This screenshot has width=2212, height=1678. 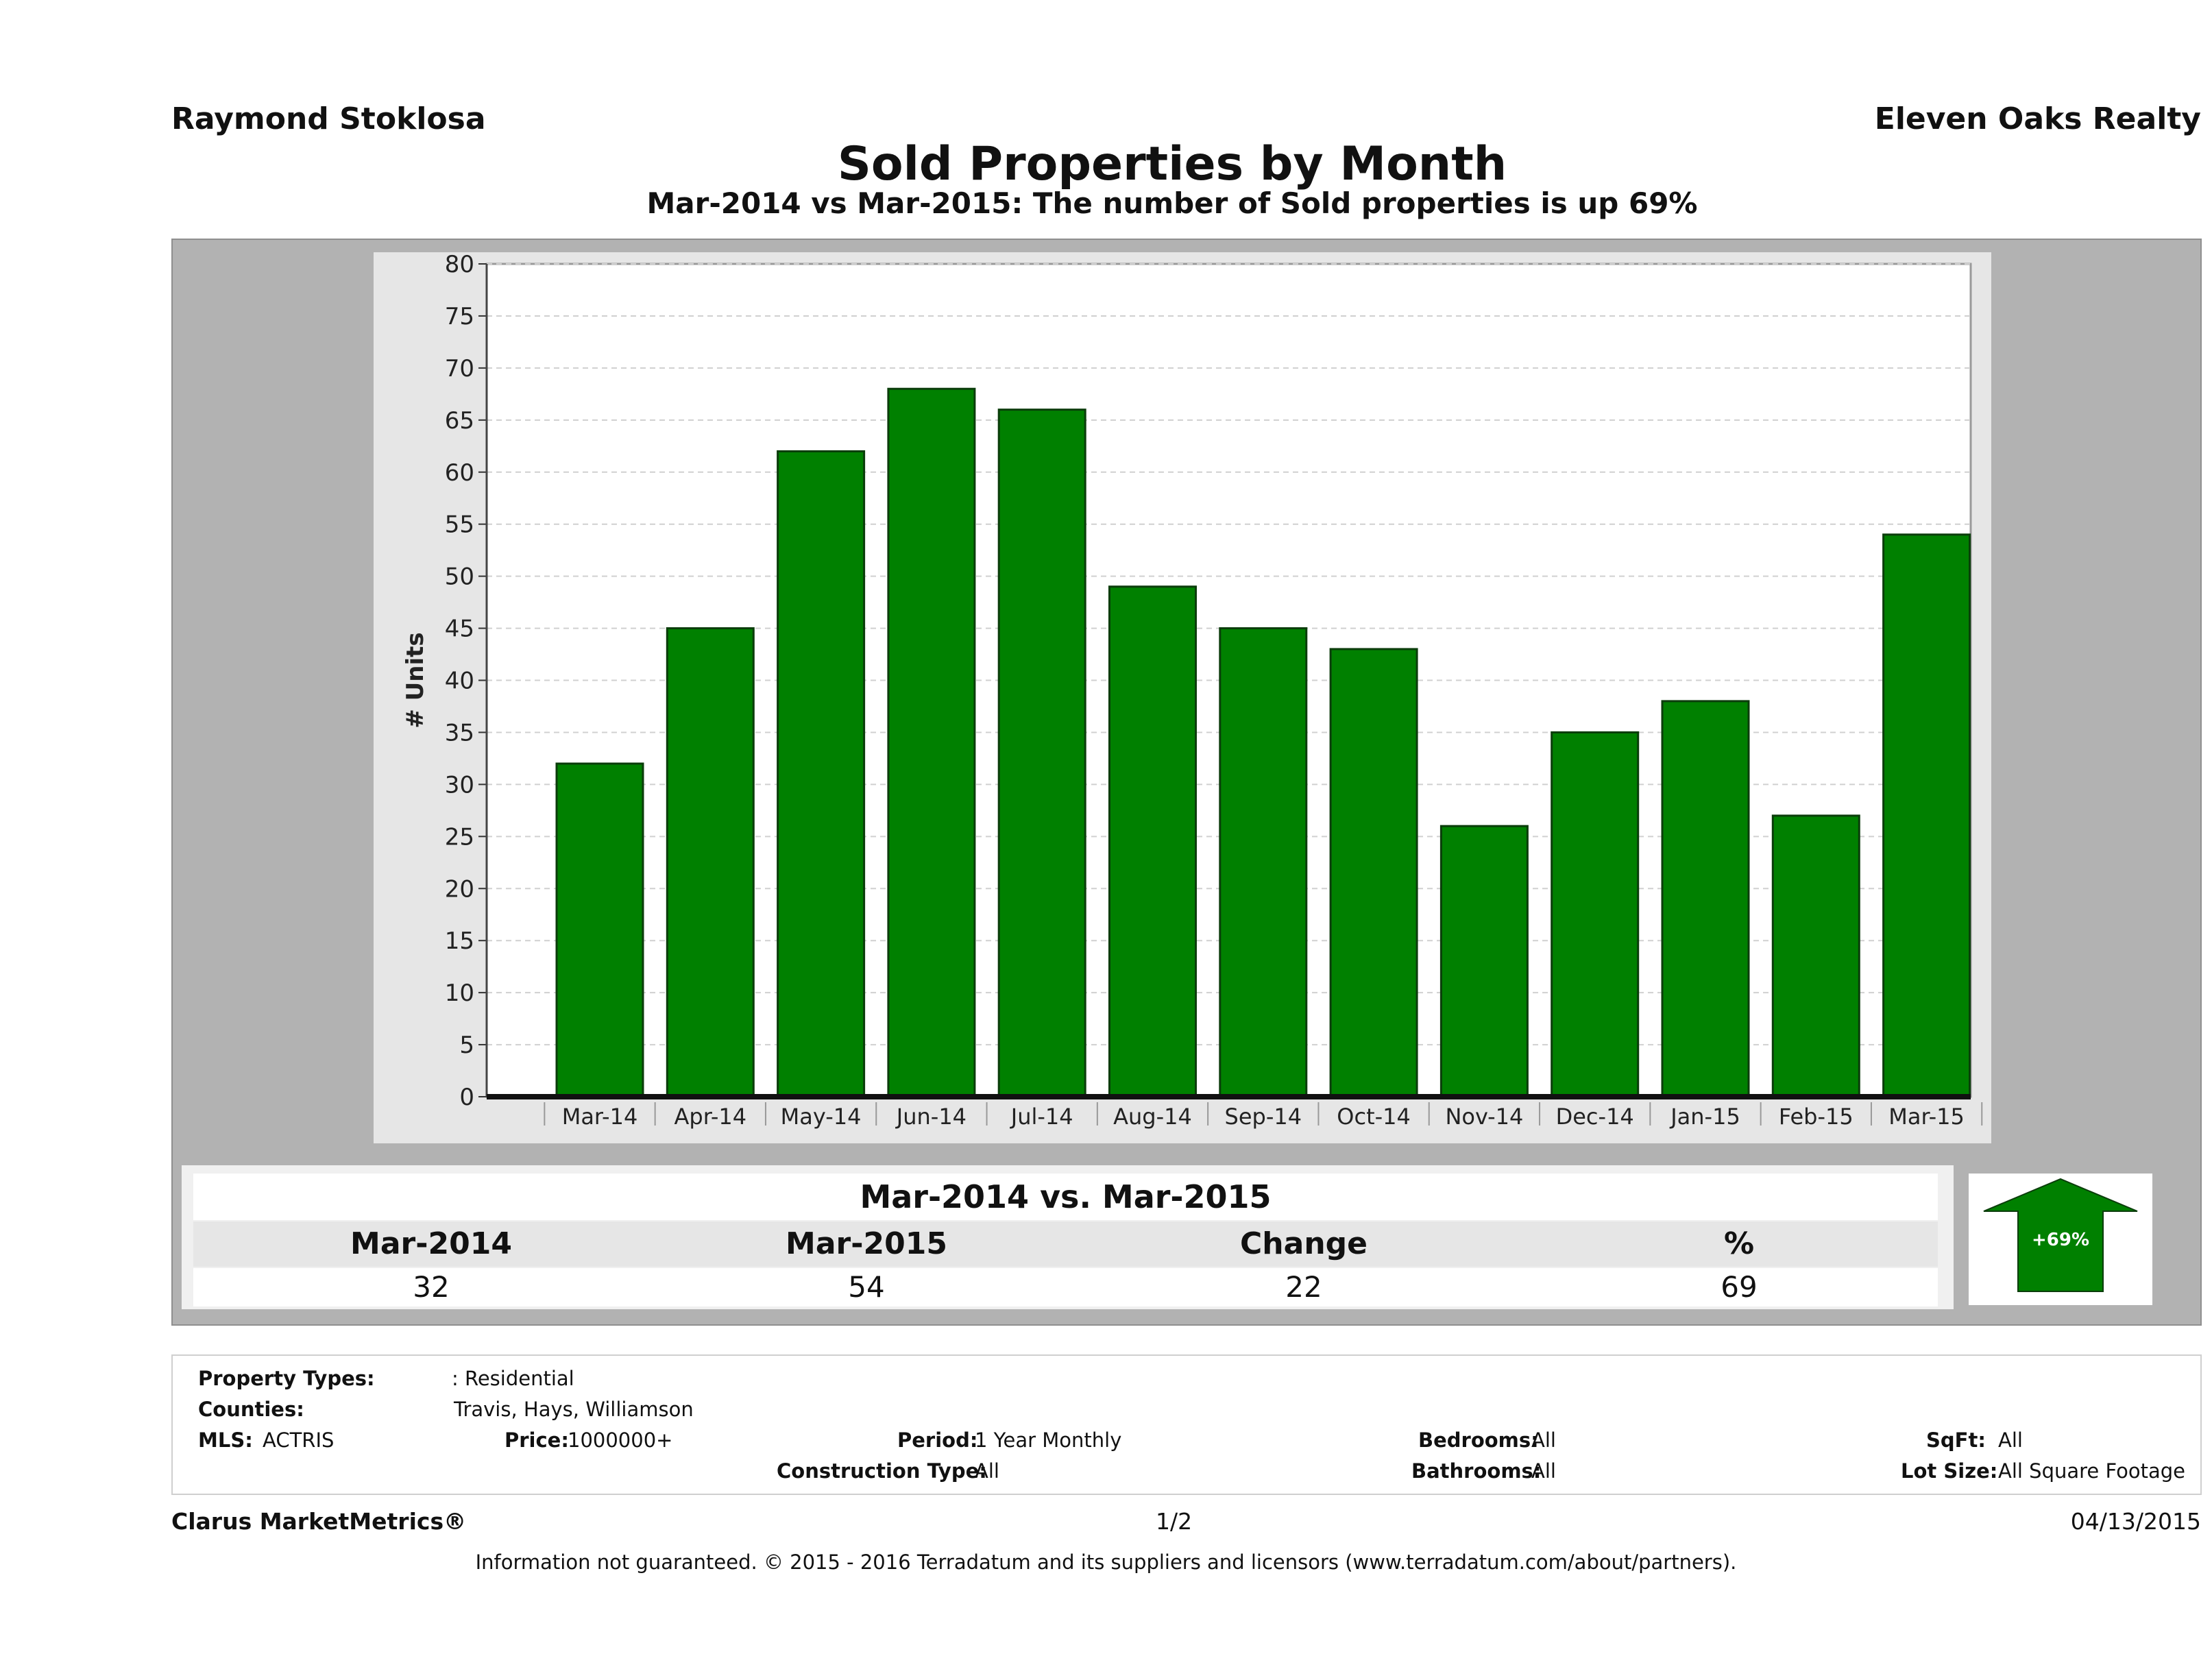 I want to click on x-tick-label: Sep-14, so click(x=1263, y=1117).